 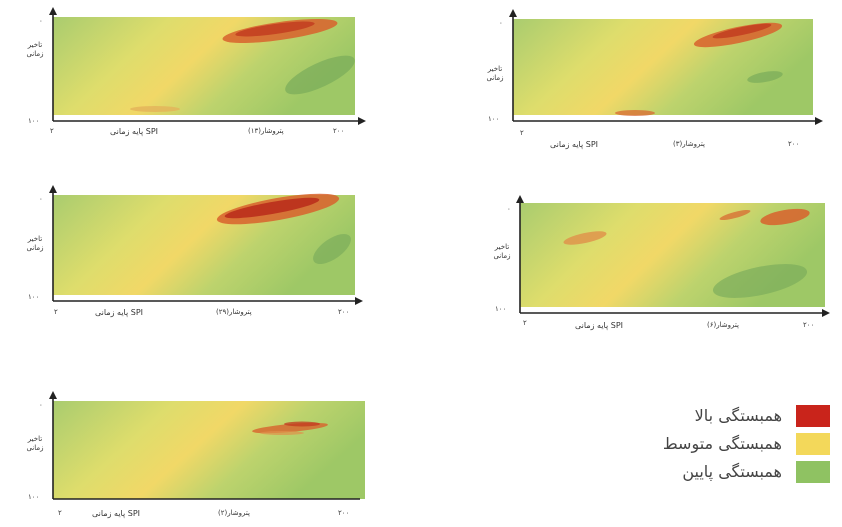 What do you see at coordinates (722, 443) in the screenshot?
I see `legend-label-medium: همبستگی متوسط` at bounding box center [722, 443].